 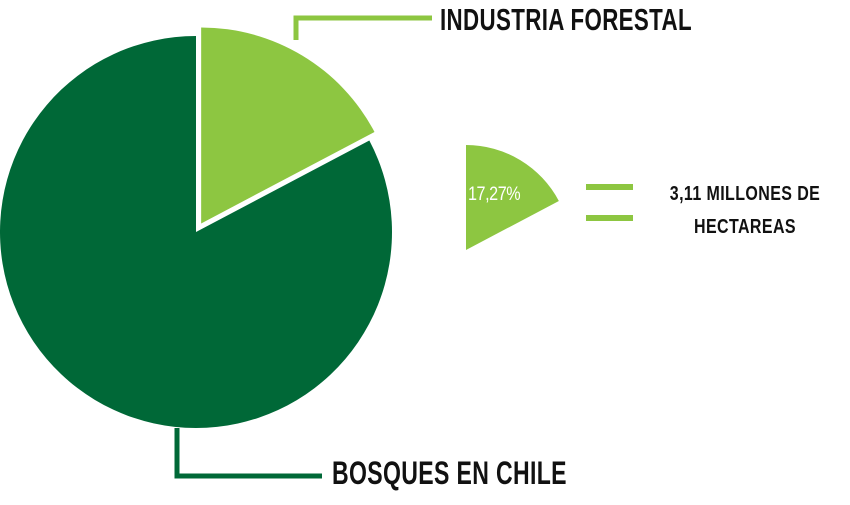 What do you see at coordinates (566, 19) in the screenshot?
I see `slice-label-industria-forestal: INDUSTRIA FORESTAL` at bounding box center [566, 19].